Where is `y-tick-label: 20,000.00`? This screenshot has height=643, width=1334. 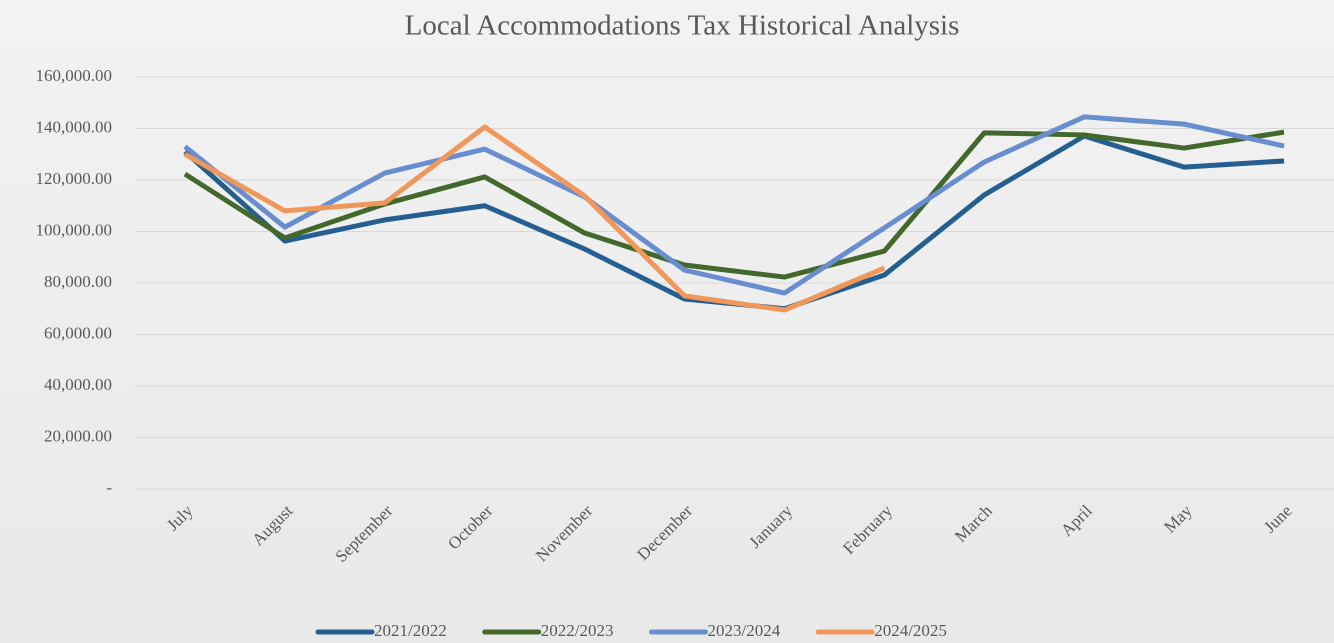
y-tick-label: 20,000.00 is located at coordinates (78, 435).